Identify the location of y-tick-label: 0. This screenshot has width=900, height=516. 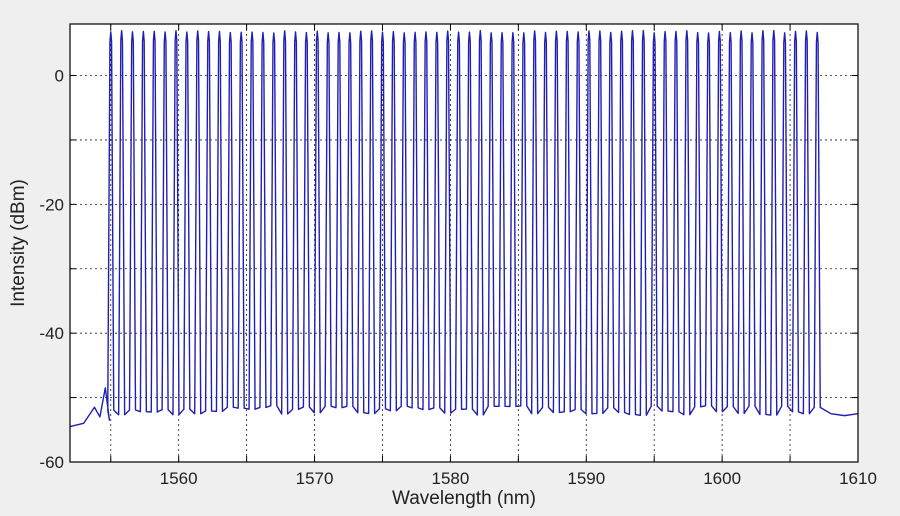
(59, 76).